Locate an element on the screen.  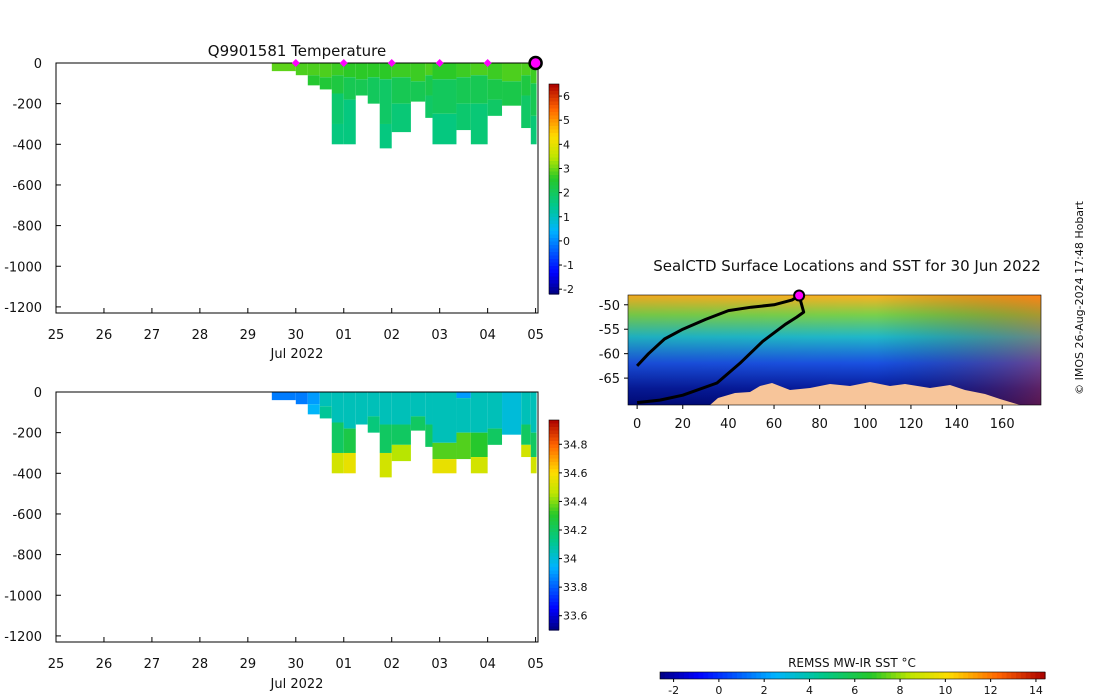
temperature-ytick-label: -800 is located at coordinates (27, 227).